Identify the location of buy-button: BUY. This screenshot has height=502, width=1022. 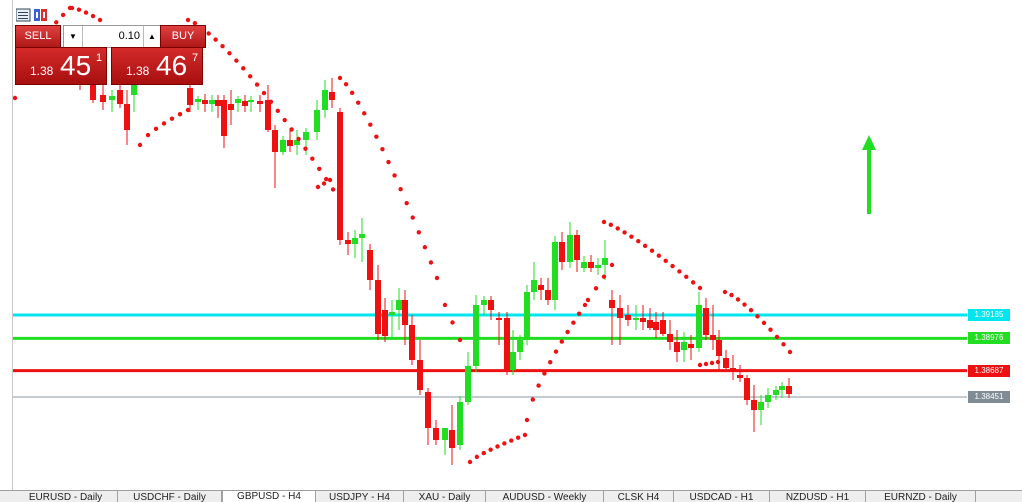
(183, 36).